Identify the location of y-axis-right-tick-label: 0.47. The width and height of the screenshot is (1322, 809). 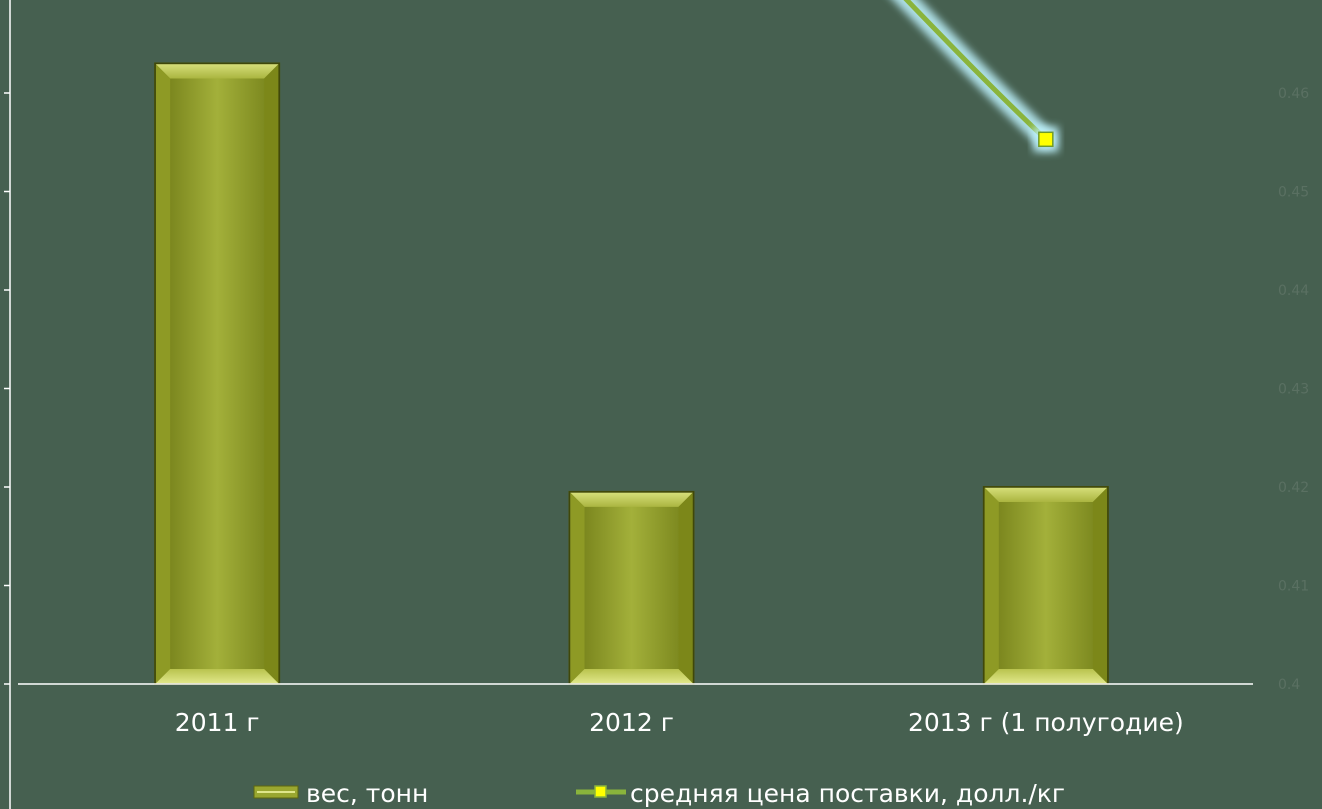
(1293, 2).